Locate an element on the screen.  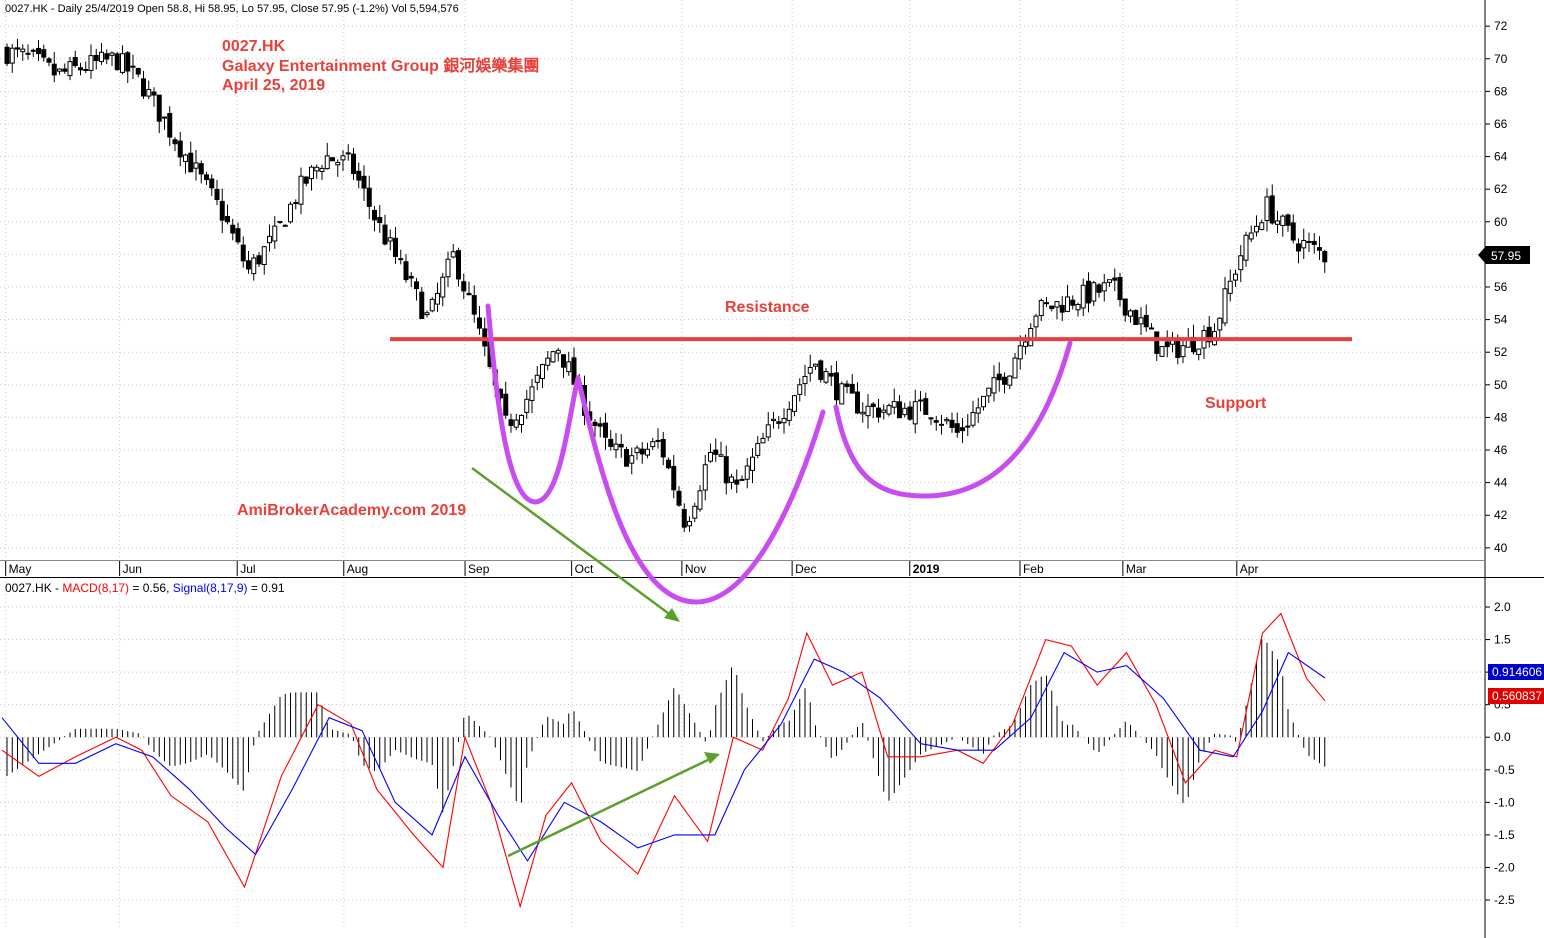
price-tick-label: 52 is located at coordinates (1501, 352).